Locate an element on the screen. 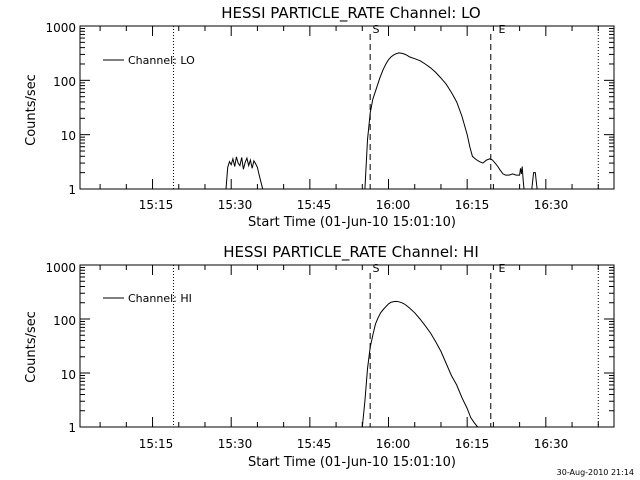  legend-label-hi: Channel: HI is located at coordinates (160, 298).